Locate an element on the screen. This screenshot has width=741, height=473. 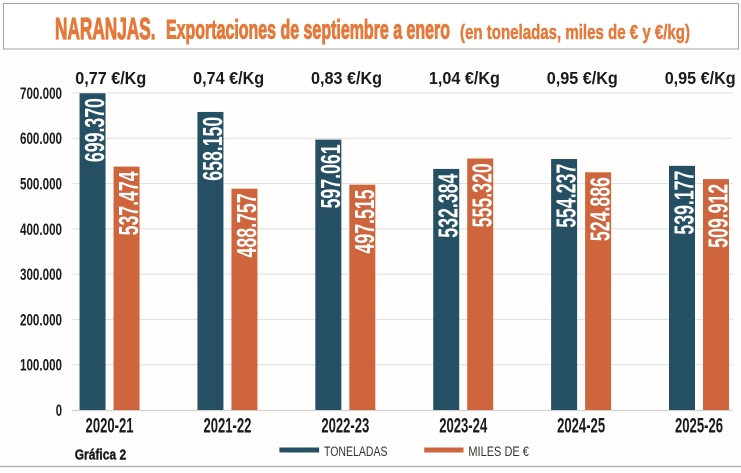
svg-text: 509.912 is located at coordinates (718, 216).